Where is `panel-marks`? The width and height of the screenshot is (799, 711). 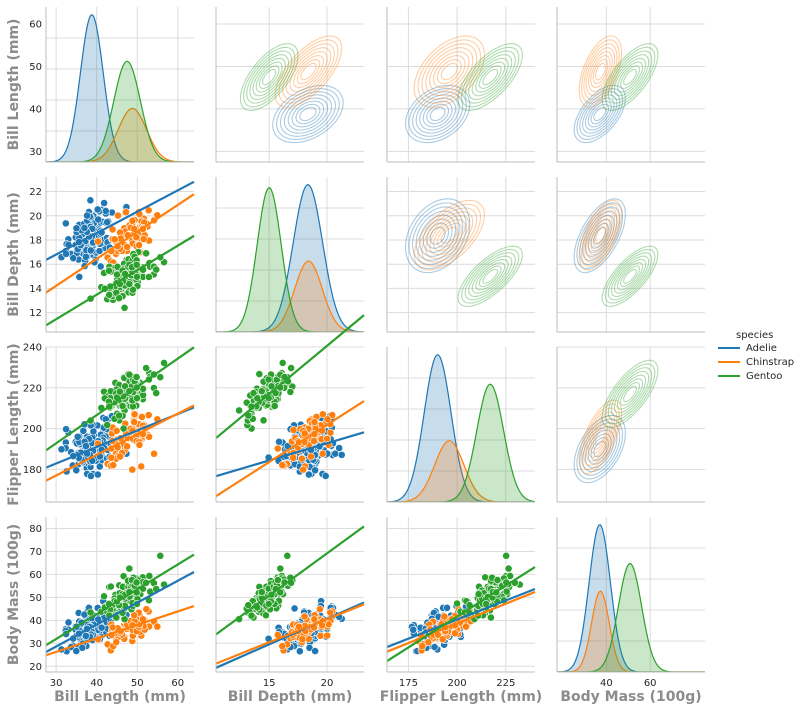 panel-marks is located at coordinates (461, 428).